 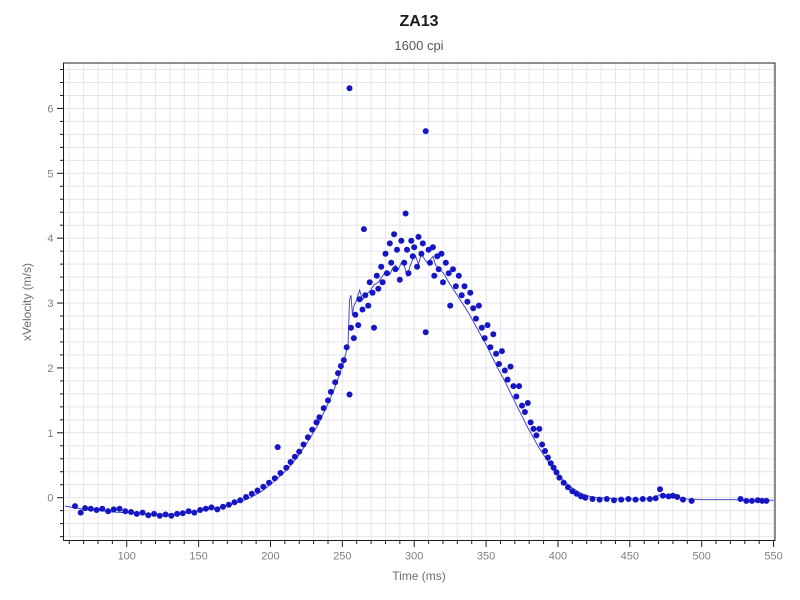 What do you see at coordinates (773, 557) in the screenshot?
I see `x-tick-label: 550` at bounding box center [773, 557].